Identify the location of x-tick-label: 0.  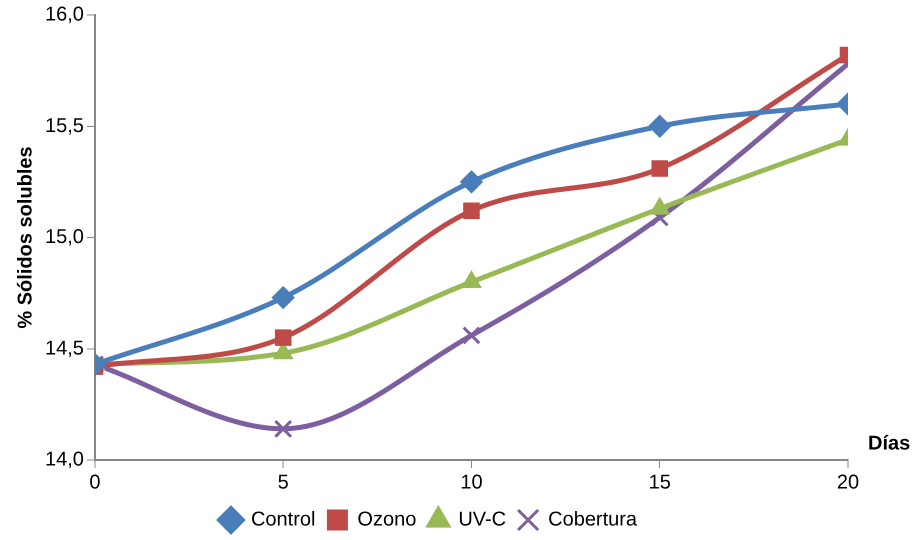
(94, 483).